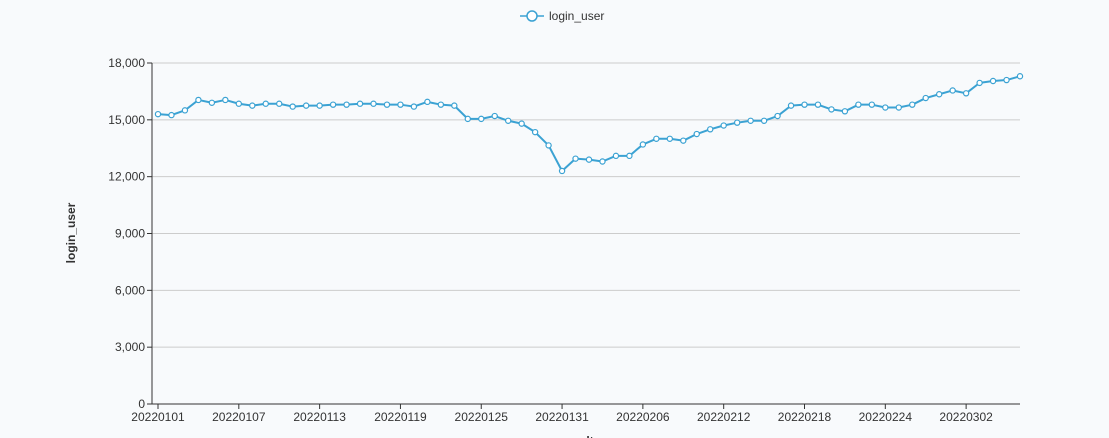 The width and height of the screenshot is (1109, 438). I want to click on y-tick-label: 6,000, so click(130, 290).